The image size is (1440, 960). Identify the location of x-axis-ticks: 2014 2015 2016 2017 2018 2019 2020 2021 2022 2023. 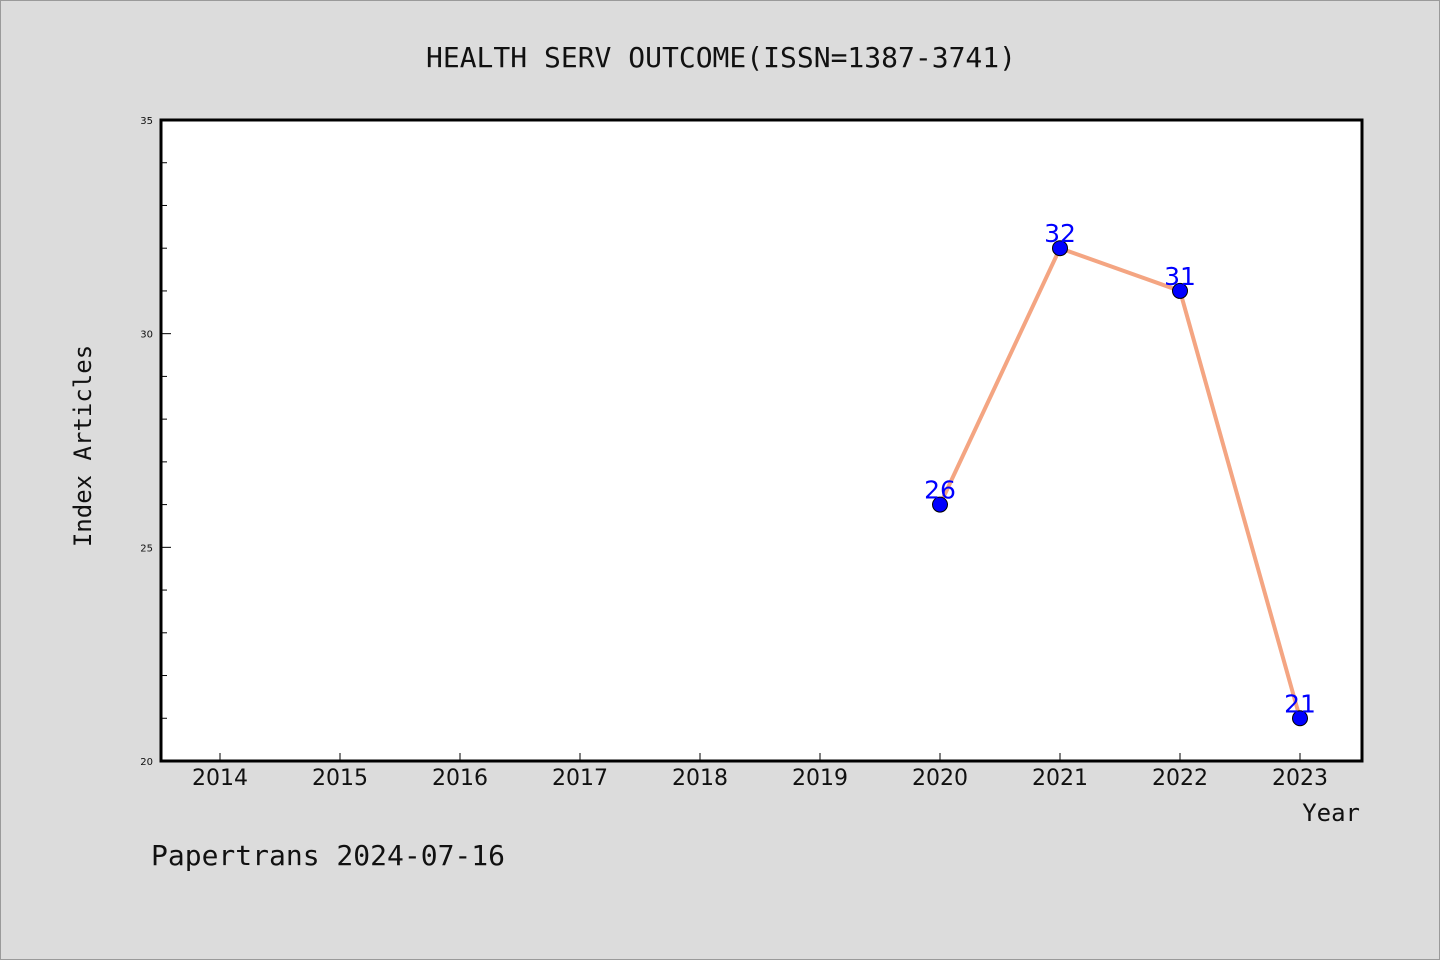
(760, 772).